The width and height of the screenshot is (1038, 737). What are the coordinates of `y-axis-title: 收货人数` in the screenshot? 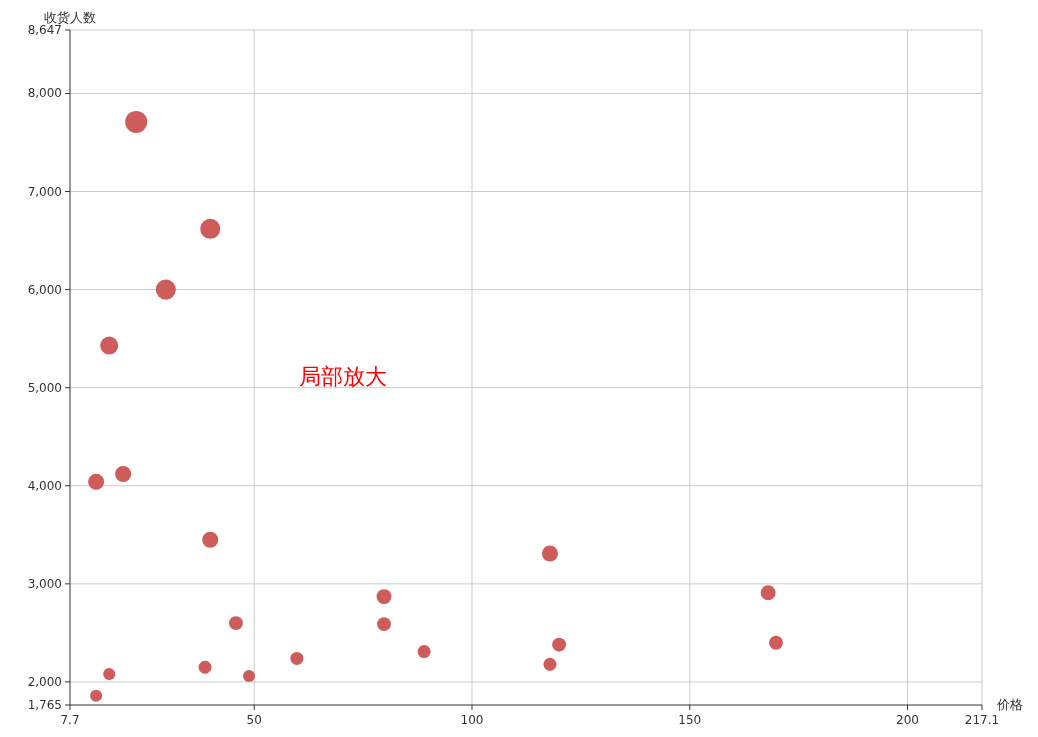 It's located at (70, 17).